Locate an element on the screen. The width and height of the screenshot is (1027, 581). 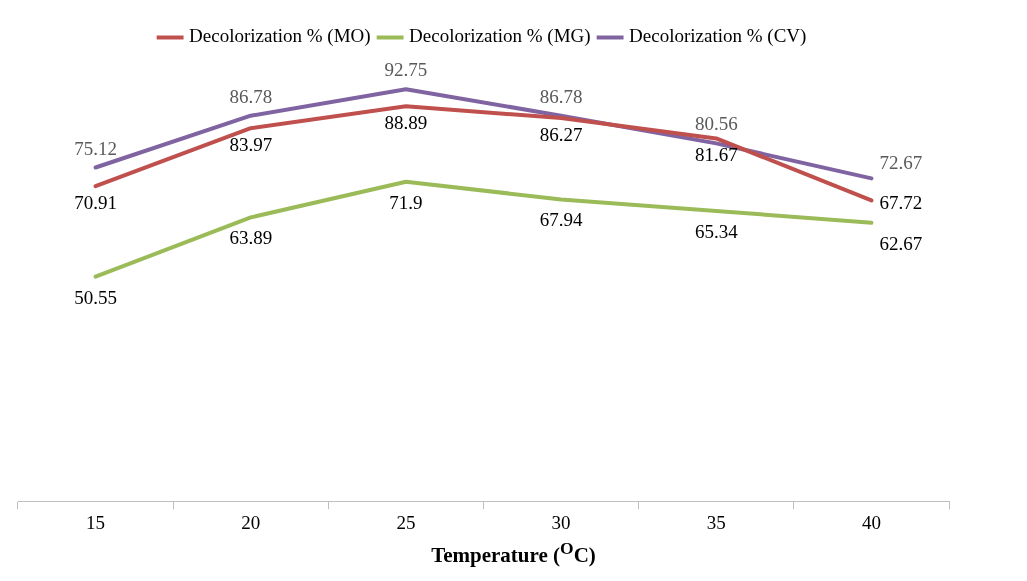
data-label: 88.89 is located at coordinates (406, 123).